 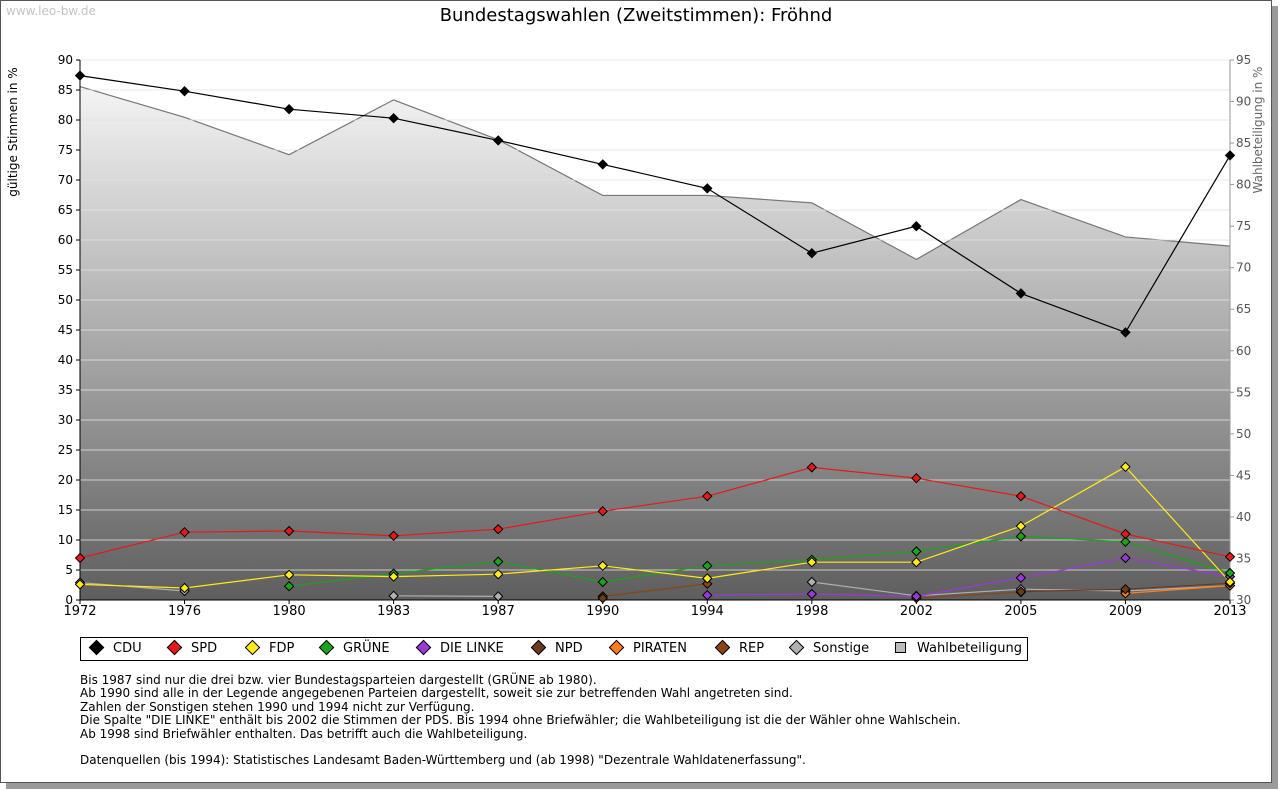 What do you see at coordinates (65, 480) in the screenshot?
I see `y-tick-label: 20` at bounding box center [65, 480].